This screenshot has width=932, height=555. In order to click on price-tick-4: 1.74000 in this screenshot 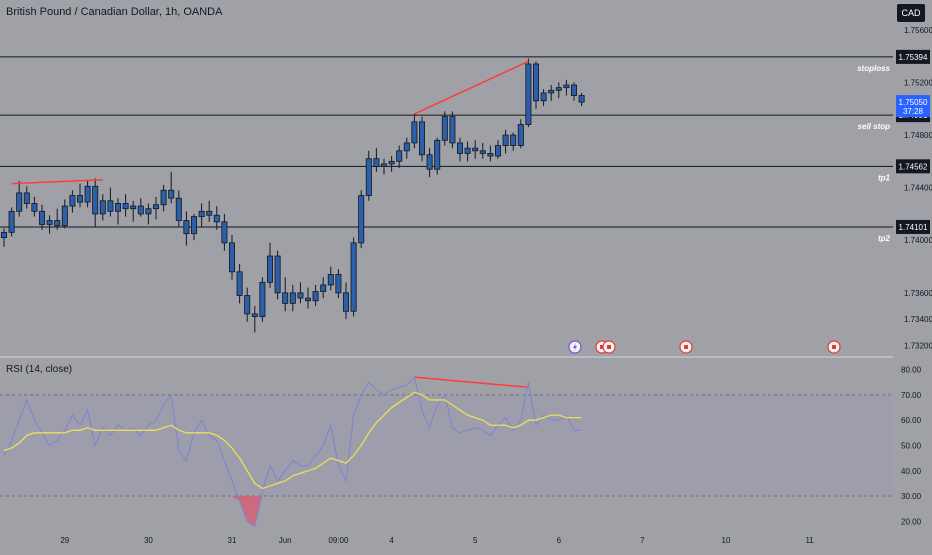, I will do `click(918, 240)`.